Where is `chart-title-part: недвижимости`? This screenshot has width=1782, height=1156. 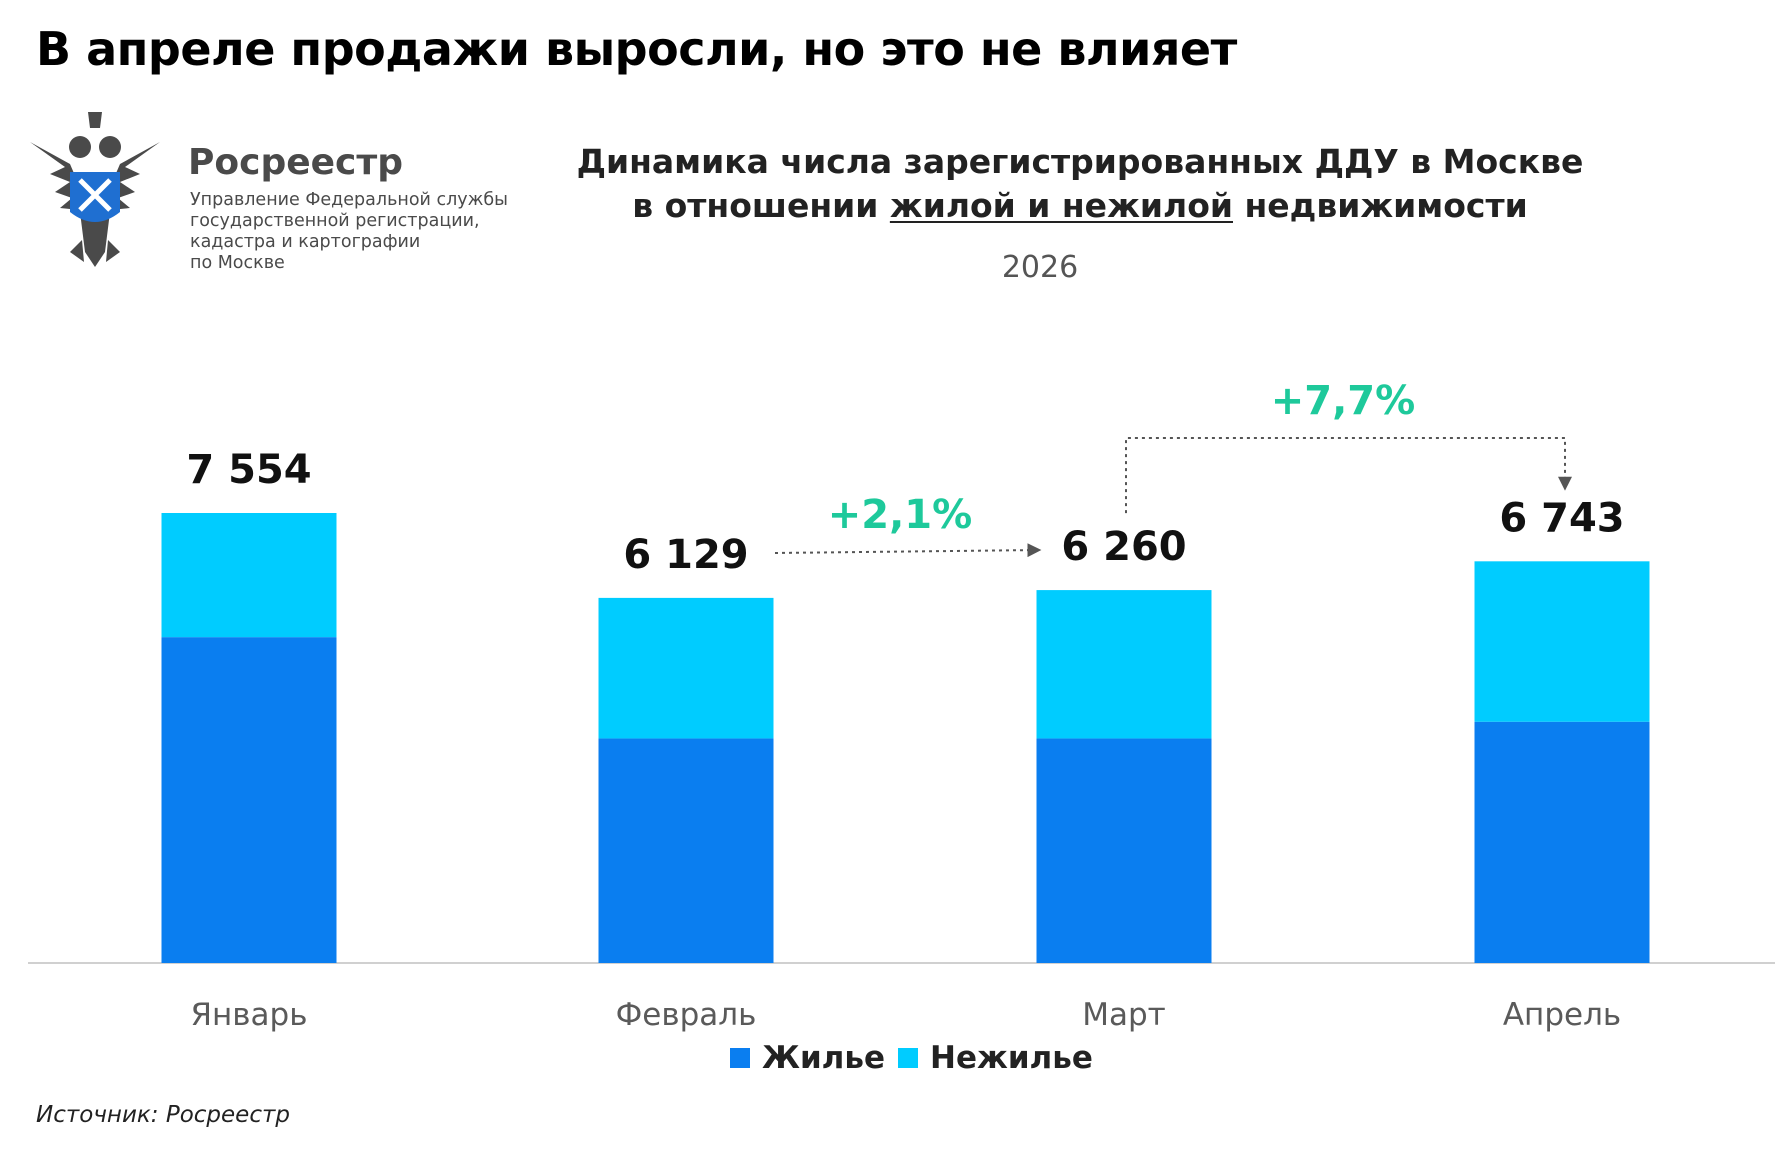
chart-title-part: недвижимости is located at coordinates (1380, 205).